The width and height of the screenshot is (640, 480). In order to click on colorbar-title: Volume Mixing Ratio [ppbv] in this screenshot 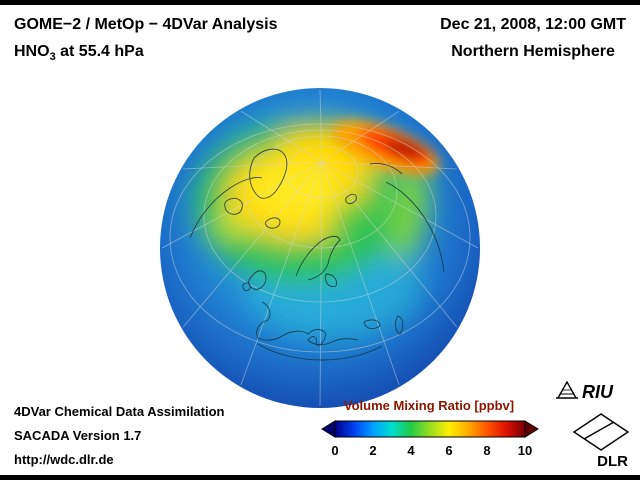, I will do `click(429, 405)`.